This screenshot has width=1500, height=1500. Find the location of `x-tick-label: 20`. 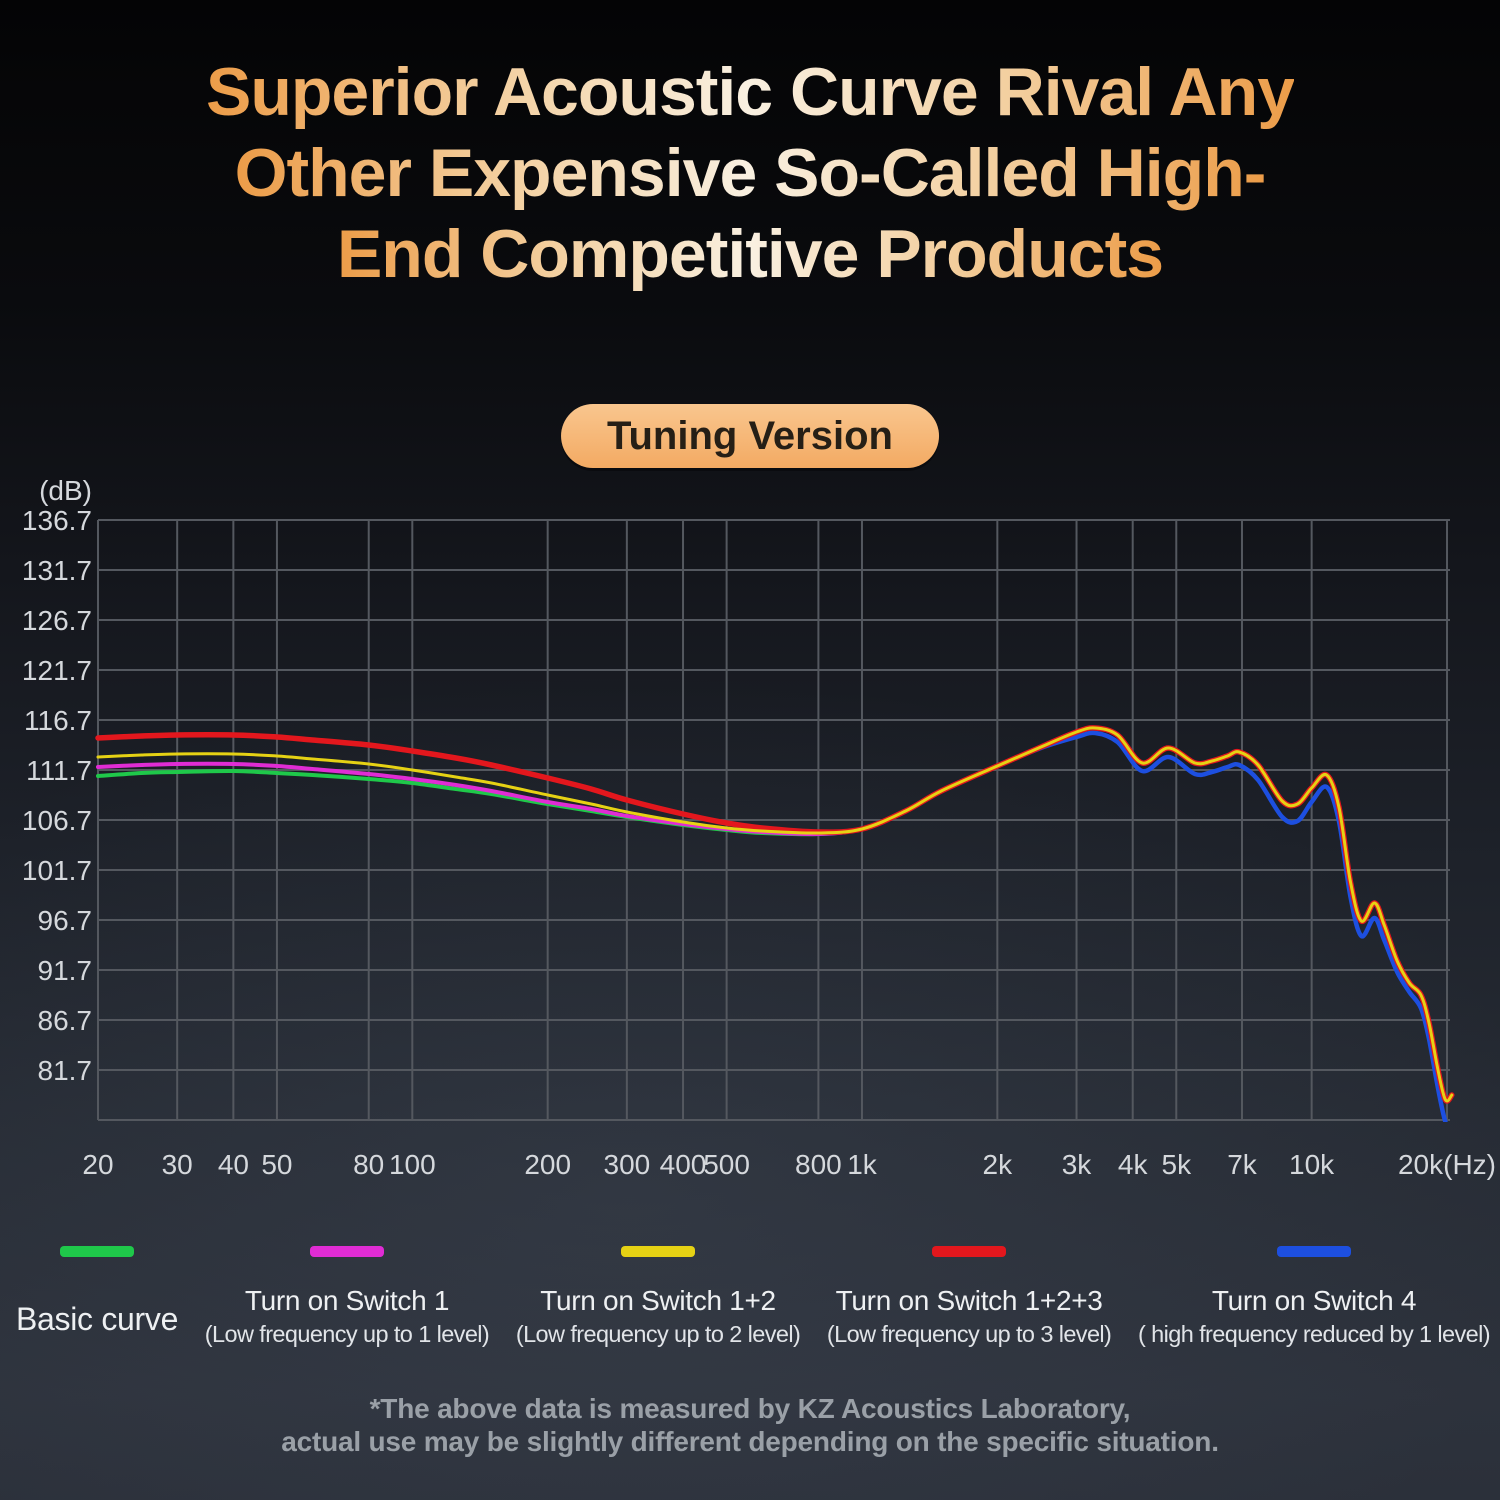

x-tick-label: 20 is located at coordinates (97, 1164).